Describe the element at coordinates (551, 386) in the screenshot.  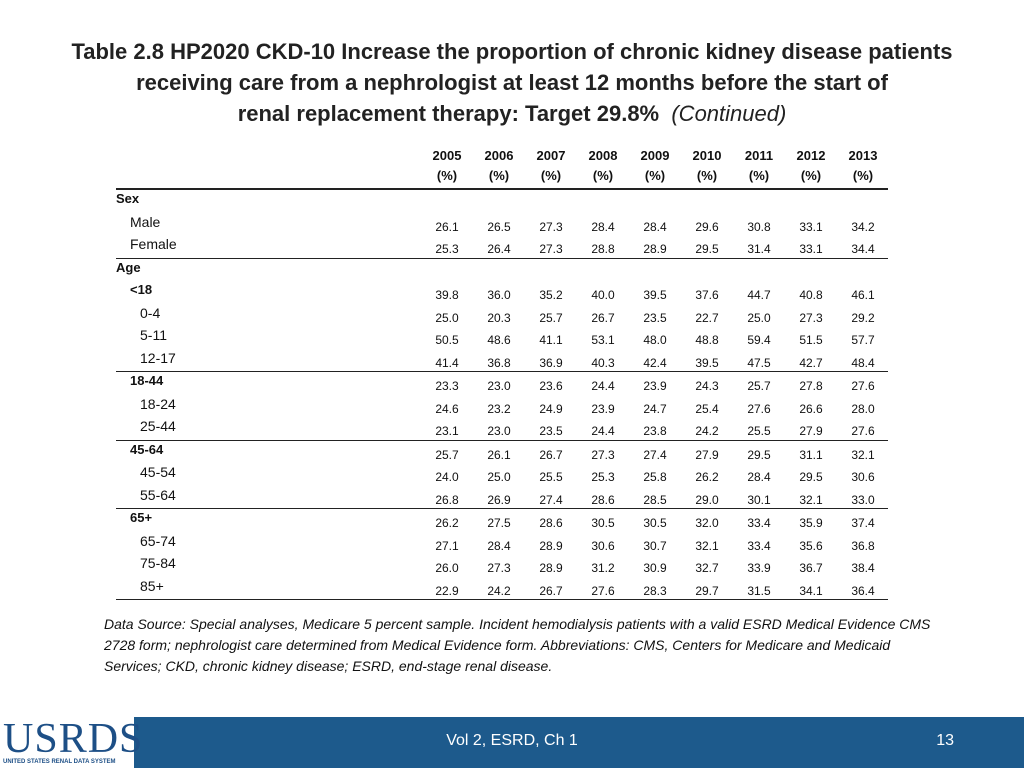
I see `table-cell: 23.6` at that location.